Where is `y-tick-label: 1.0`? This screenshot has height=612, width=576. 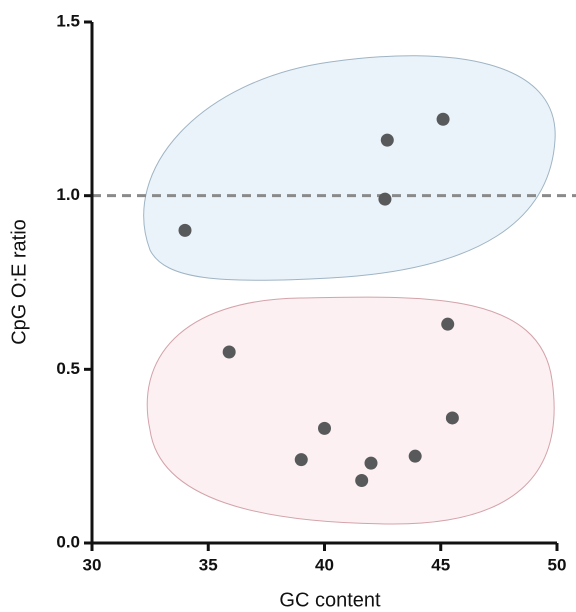 y-tick-label: 1.0 is located at coordinates (68, 194).